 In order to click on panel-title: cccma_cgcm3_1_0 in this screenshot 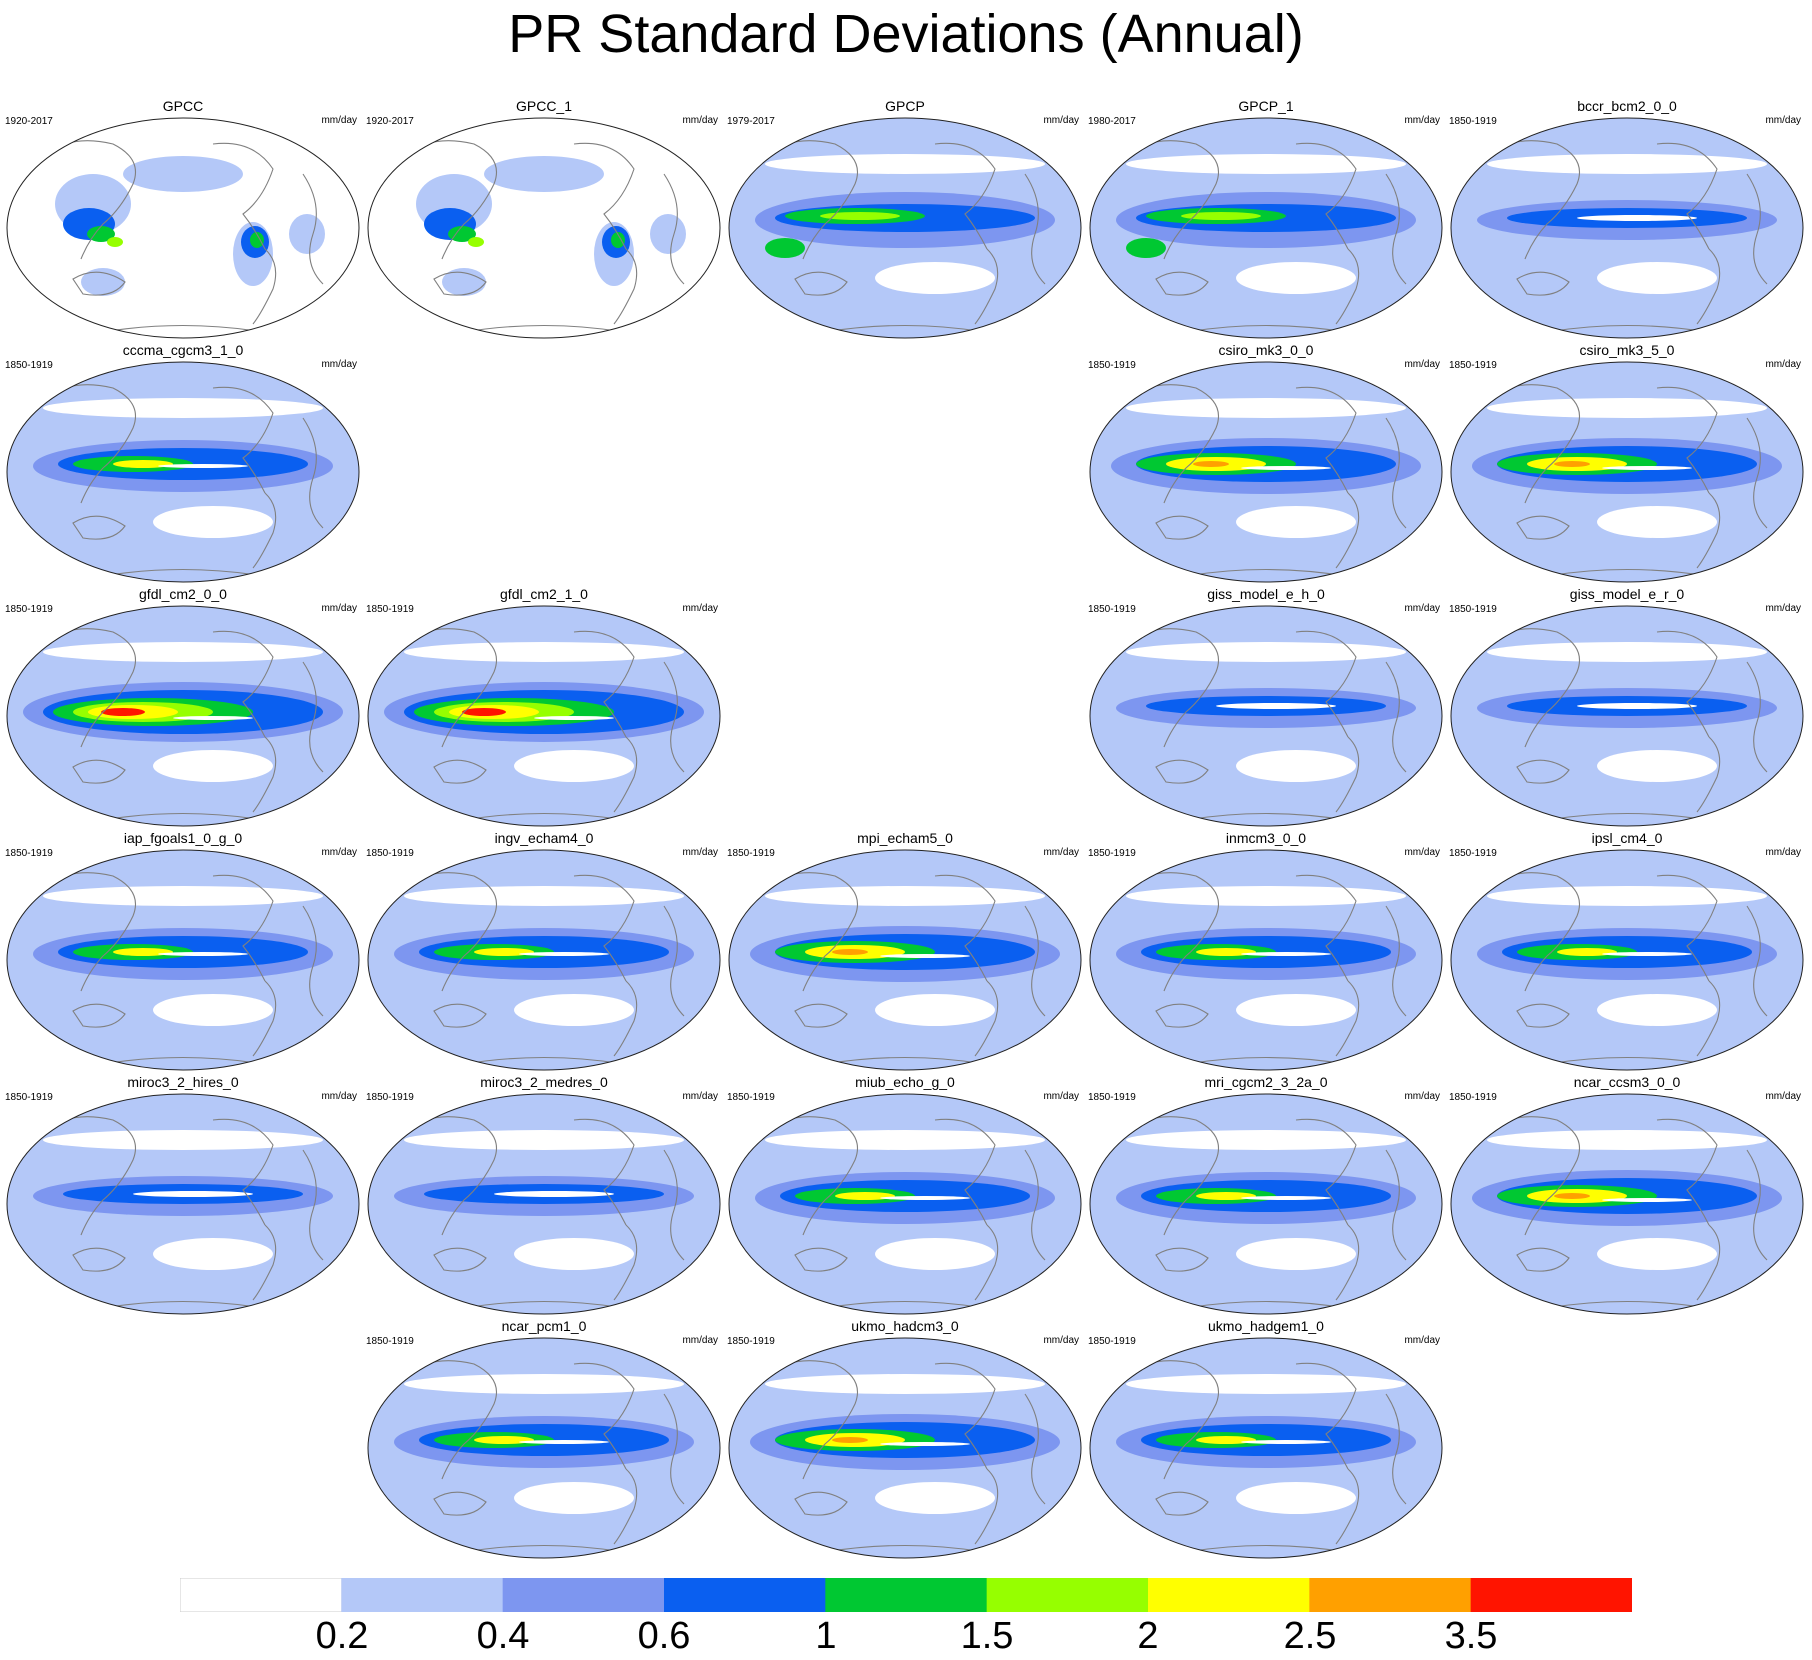, I will do `click(183, 350)`.